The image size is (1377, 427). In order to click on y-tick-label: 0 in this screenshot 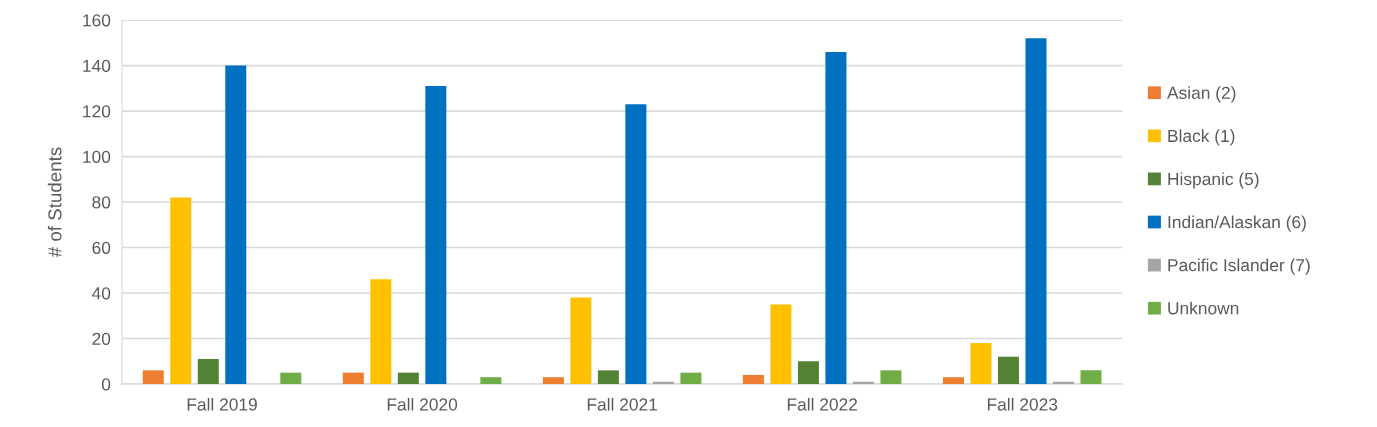, I will do `click(106, 384)`.